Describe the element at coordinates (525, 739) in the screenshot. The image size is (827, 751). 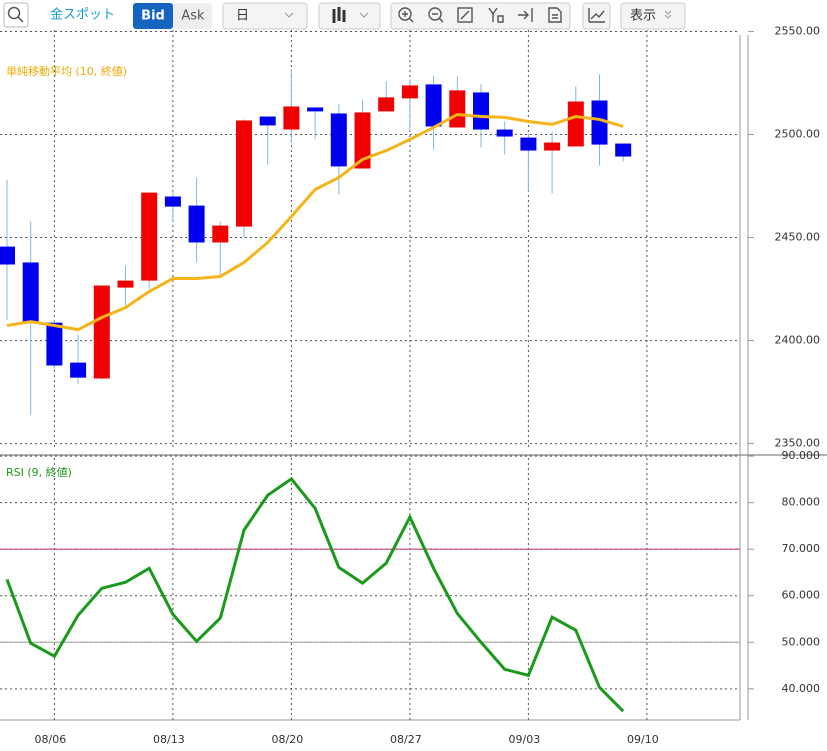
I see `x-tick-label: 09/03` at that location.